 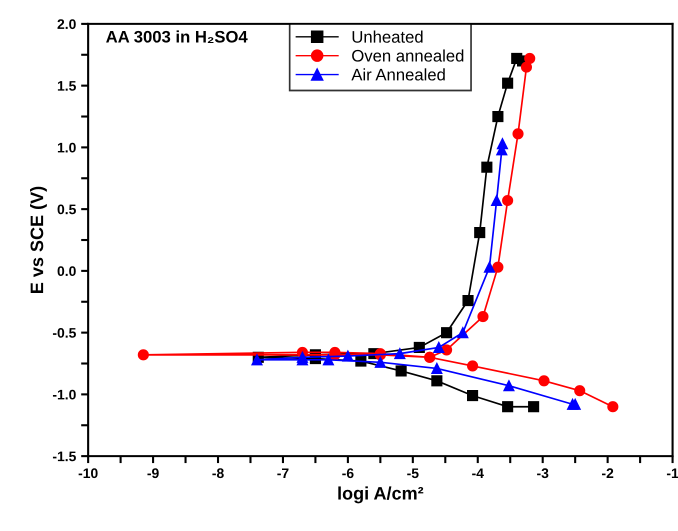 What do you see at coordinates (67, 147) in the screenshot?
I see `y-tick-label: 1.0` at bounding box center [67, 147].